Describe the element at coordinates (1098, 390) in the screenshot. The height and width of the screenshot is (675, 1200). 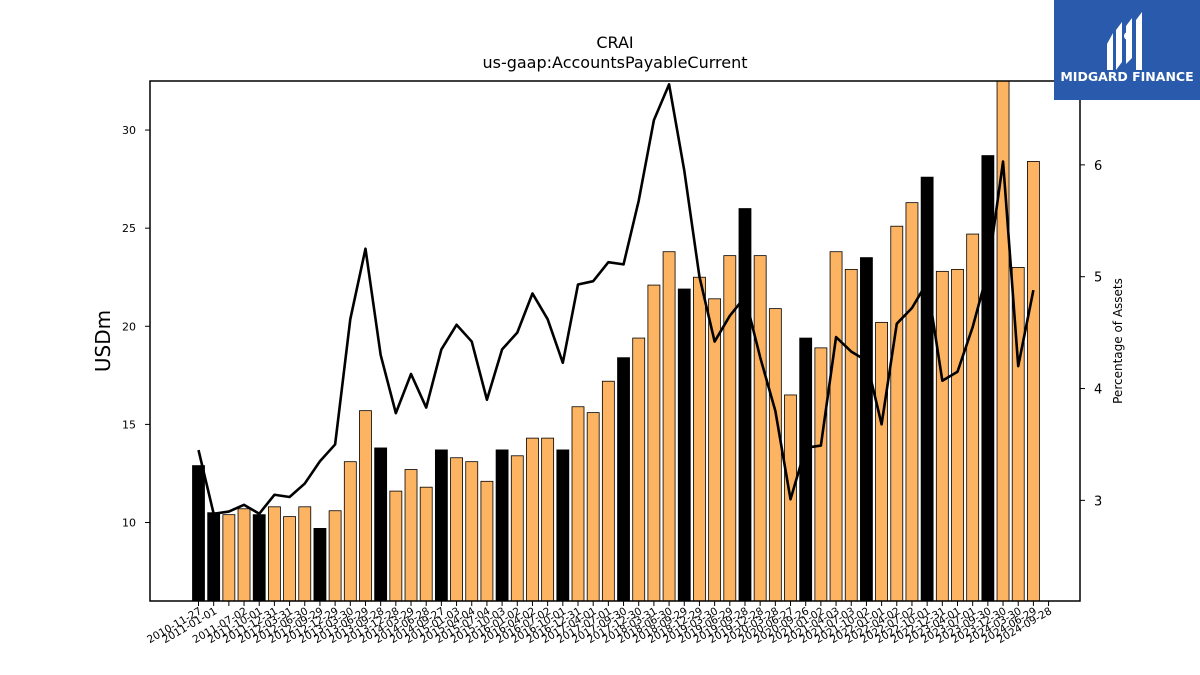
I see `y2-tick-label: 4` at that location.